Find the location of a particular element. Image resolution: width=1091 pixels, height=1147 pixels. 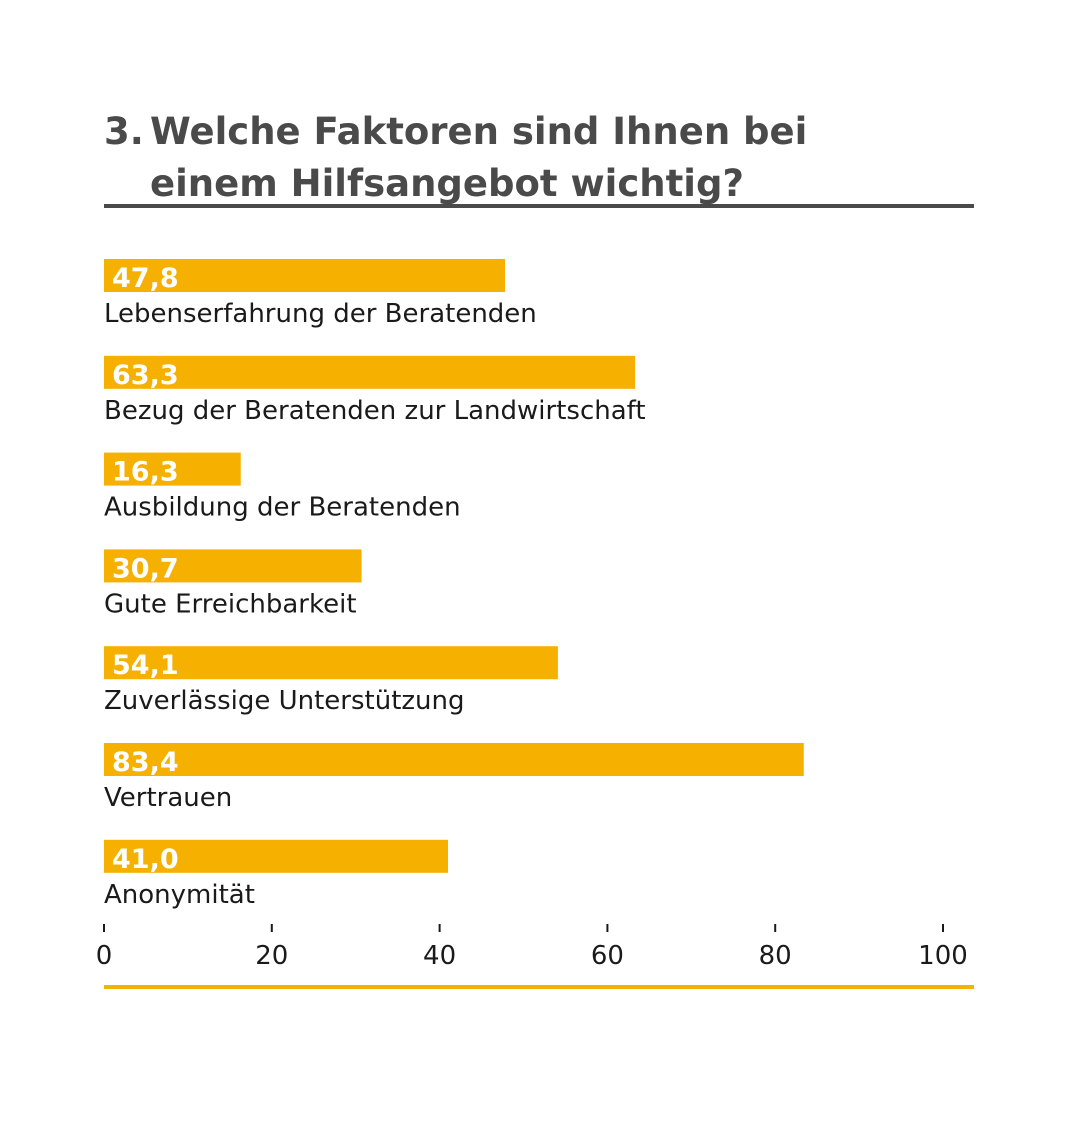

x-tick-label: 40 is located at coordinates (439, 956).